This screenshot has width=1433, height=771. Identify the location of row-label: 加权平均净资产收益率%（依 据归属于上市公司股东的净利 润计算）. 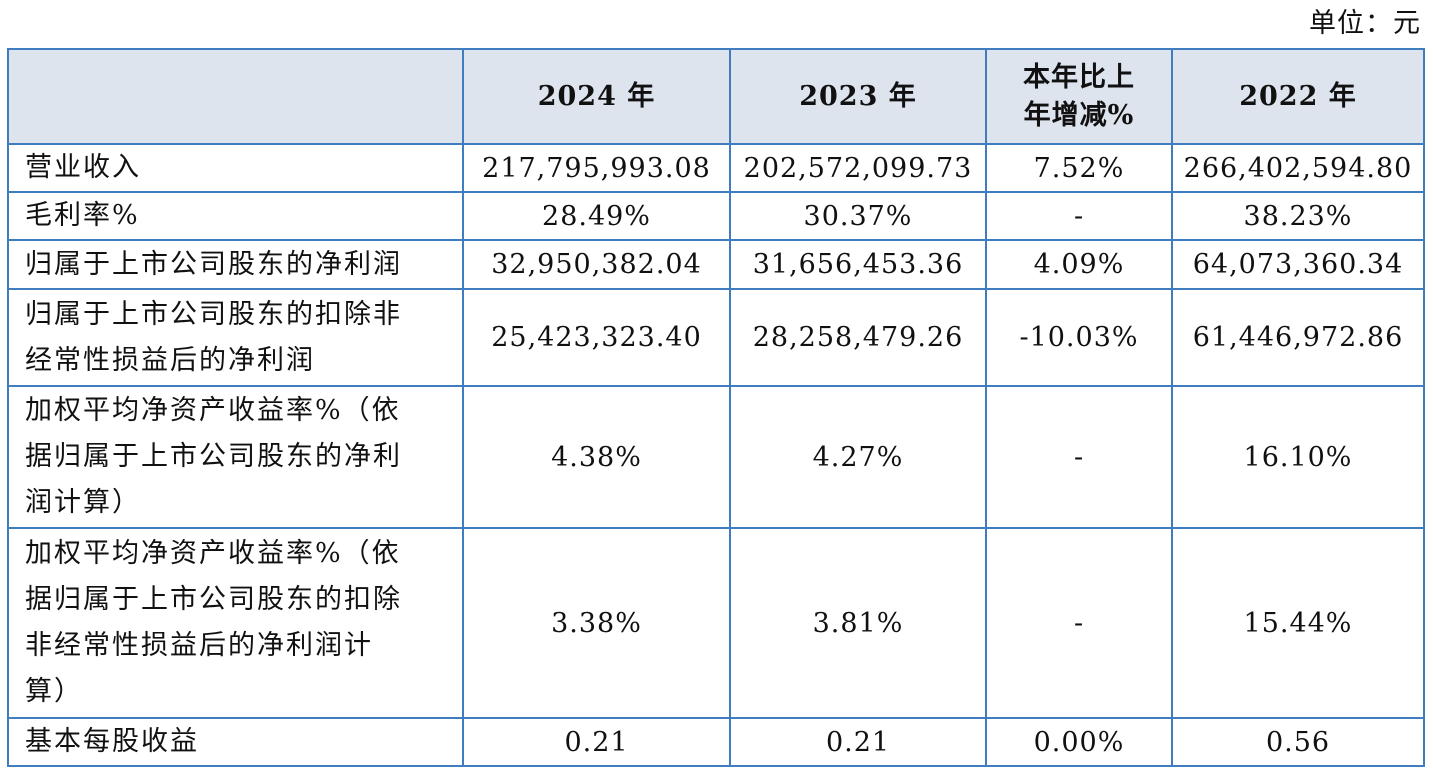
(235, 457).